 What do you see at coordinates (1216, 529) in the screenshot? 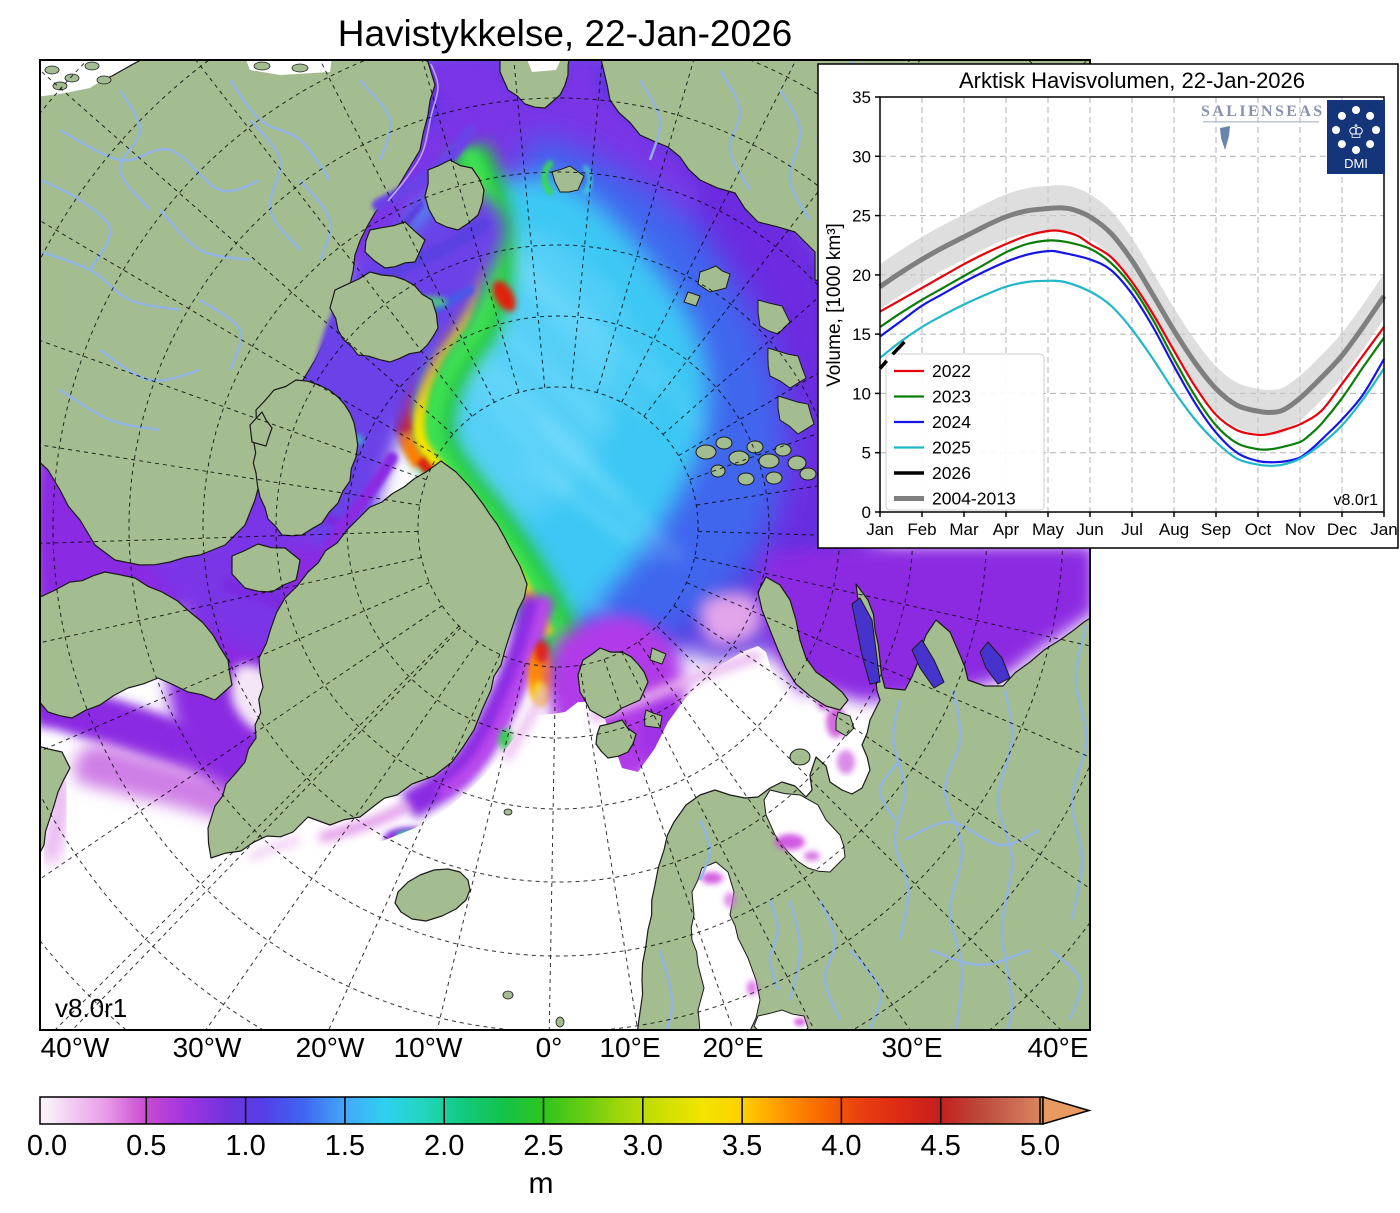
I see `svg-text: Sep` at bounding box center [1216, 529].